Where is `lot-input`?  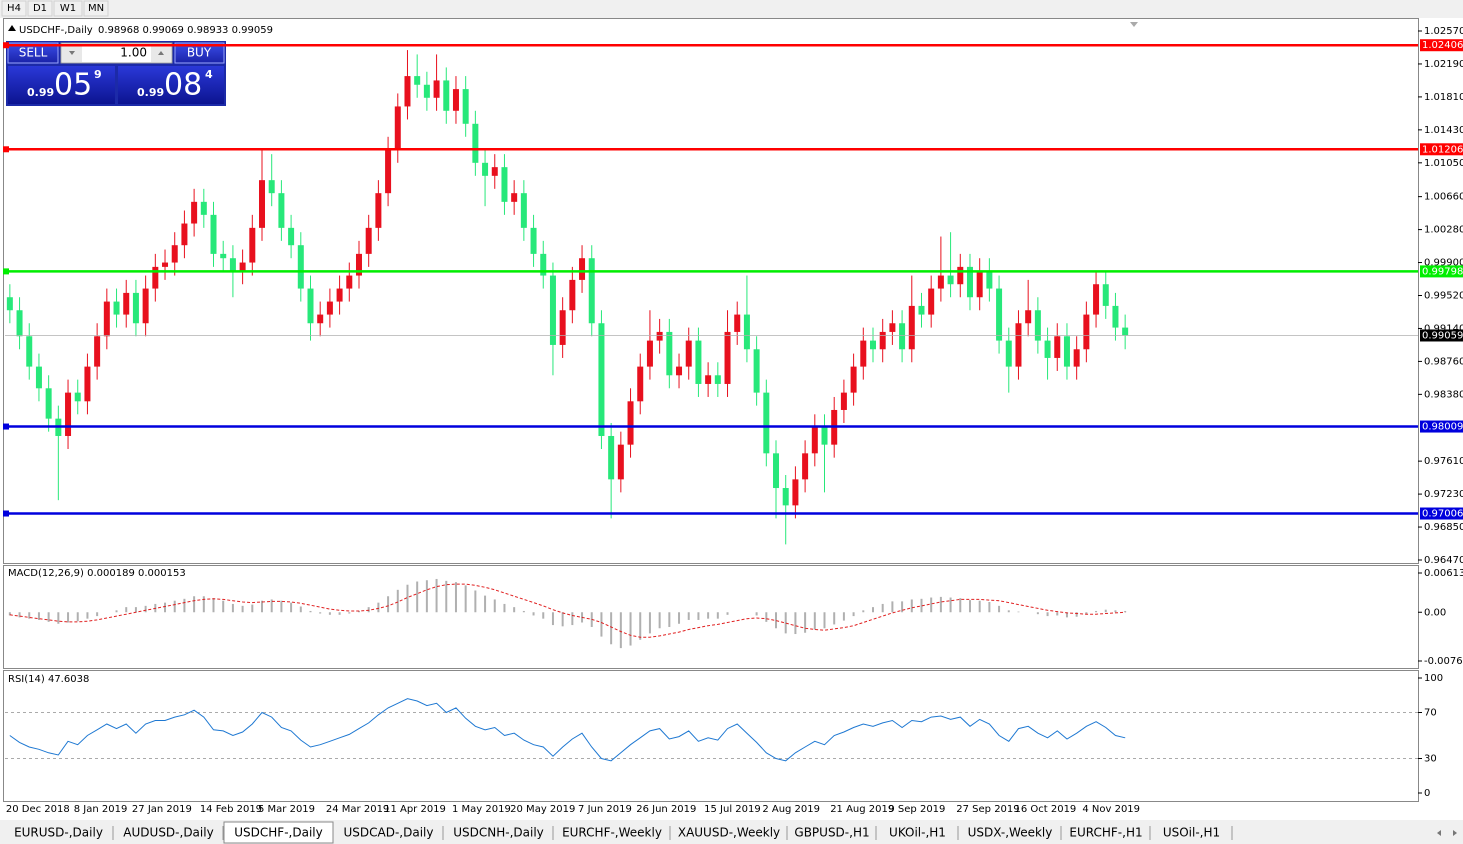
lot-input is located at coordinates (116, 53).